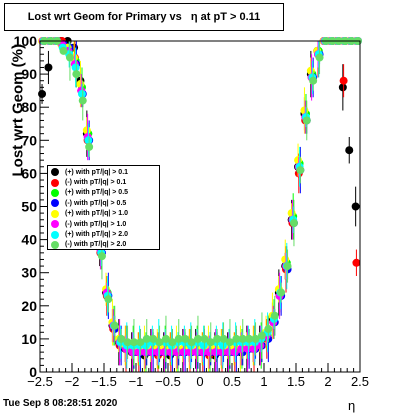  I want to click on legend-label: (+) with pT/|q| > 0.5, so click(97, 193).